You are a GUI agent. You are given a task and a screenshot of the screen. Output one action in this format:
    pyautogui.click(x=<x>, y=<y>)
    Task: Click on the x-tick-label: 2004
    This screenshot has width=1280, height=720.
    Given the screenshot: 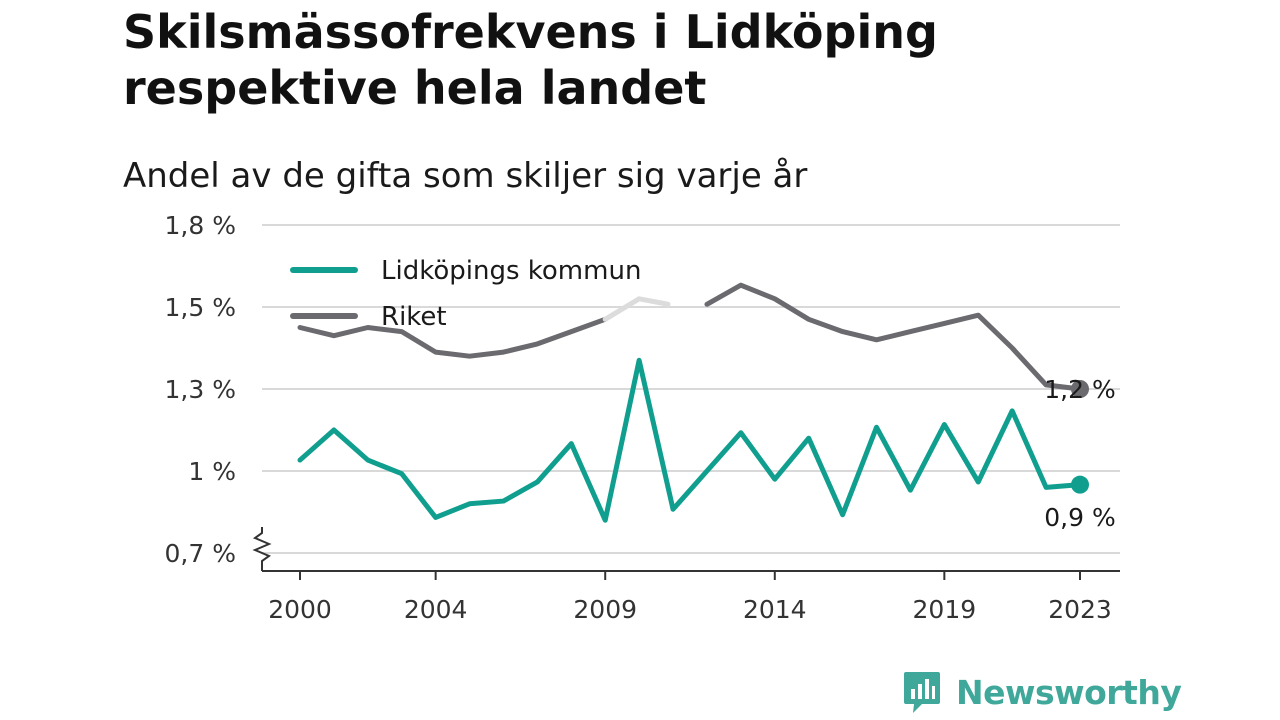 What is the action you would take?
    pyautogui.click(x=436, y=609)
    